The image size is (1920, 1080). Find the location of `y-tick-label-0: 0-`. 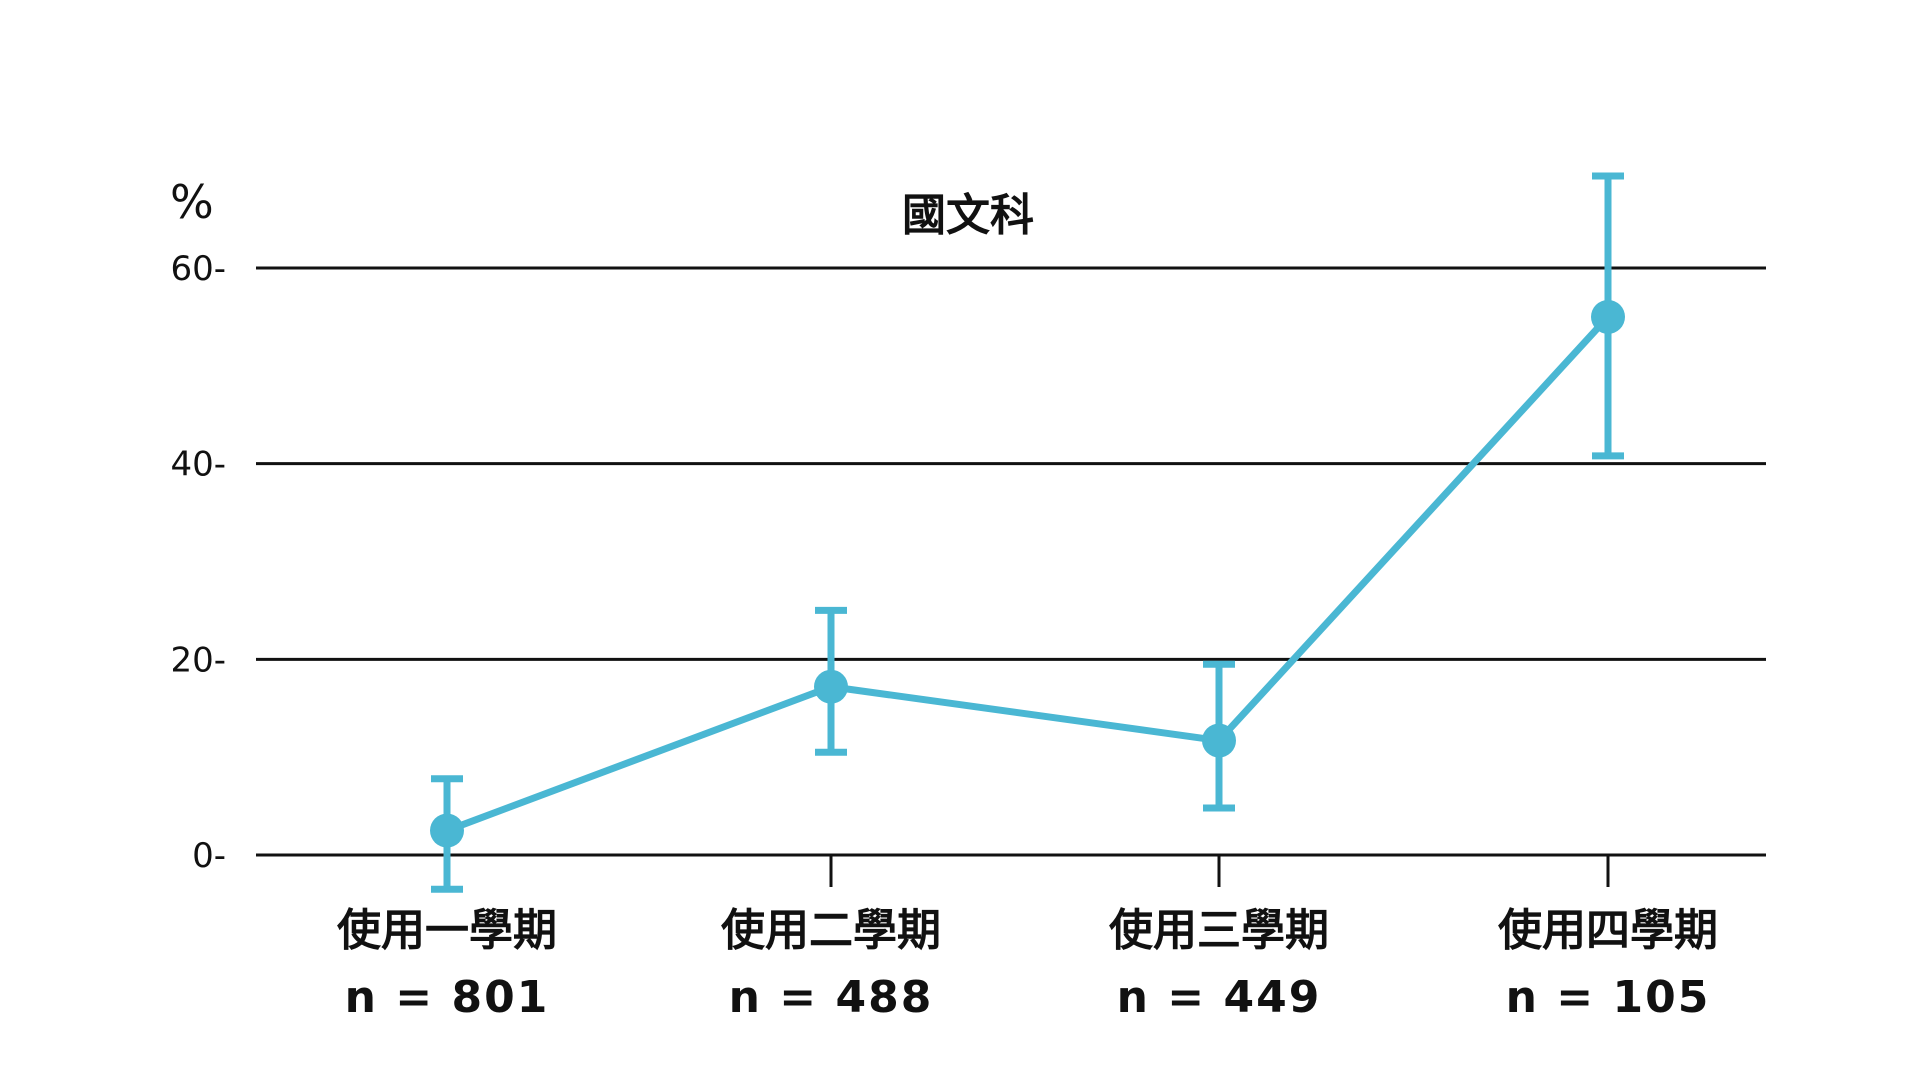

y-tick-label-0: 0- is located at coordinates (209, 856).